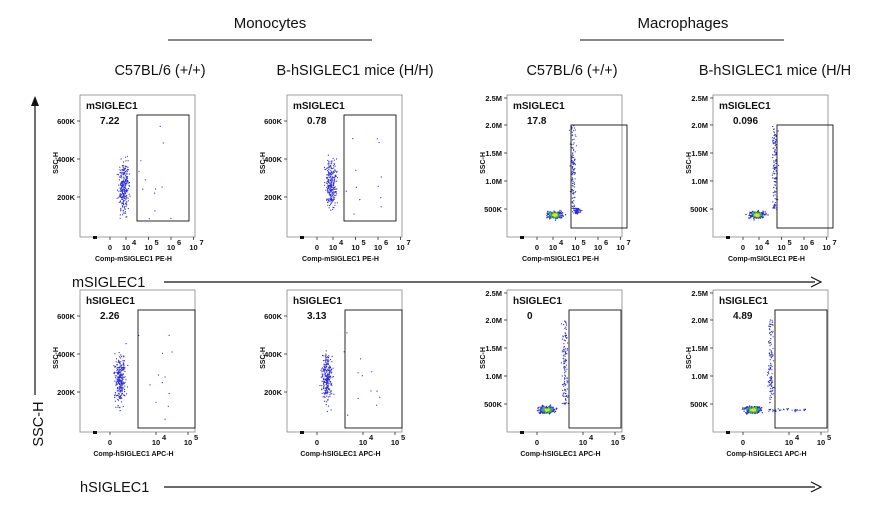 Image resolution: width=895 pixels, height=507 pixels. What do you see at coordinates (159, 71) in the screenshot?
I see `column-label-1: C57BL/6 (+/+)` at bounding box center [159, 71].